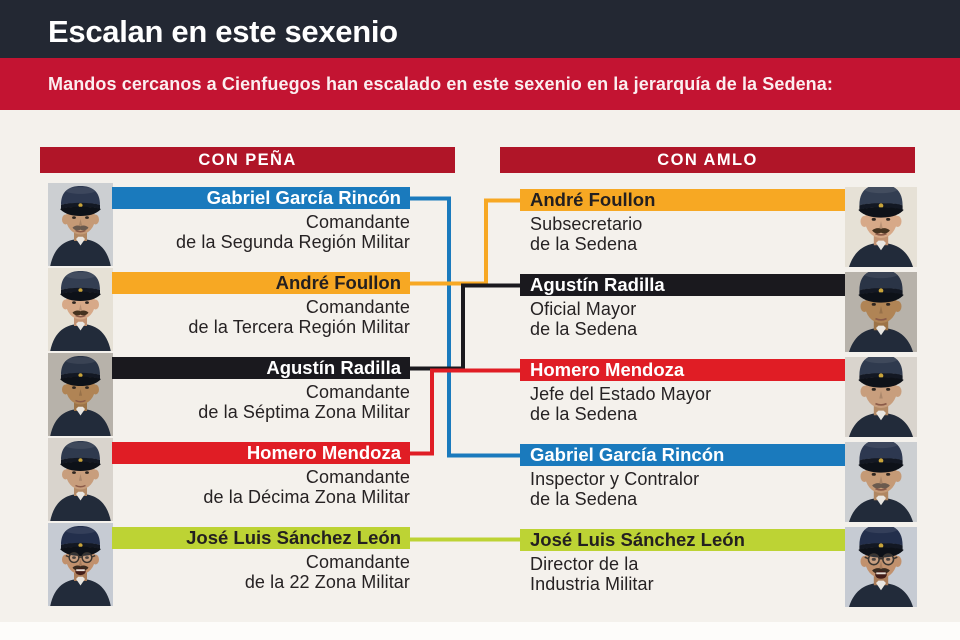 The height and width of the screenshot is (640, 960). What do you see at coordinates (304, 402) in the screenshot?
I see `officer-role: Comandante de la Séptima Zona Militar` at bounding box center [304, 402].